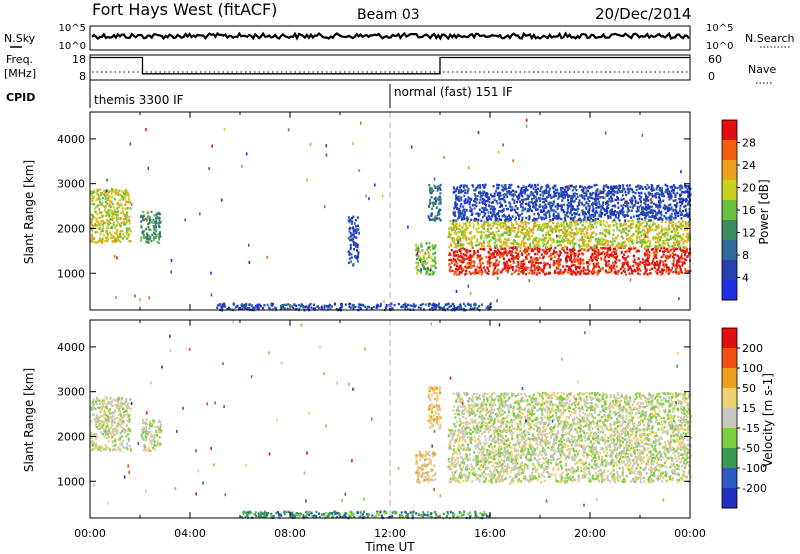 The height and width of the screenshot is (554, 800). I want to click on beam-title: Beam 03, so click(388, 15).